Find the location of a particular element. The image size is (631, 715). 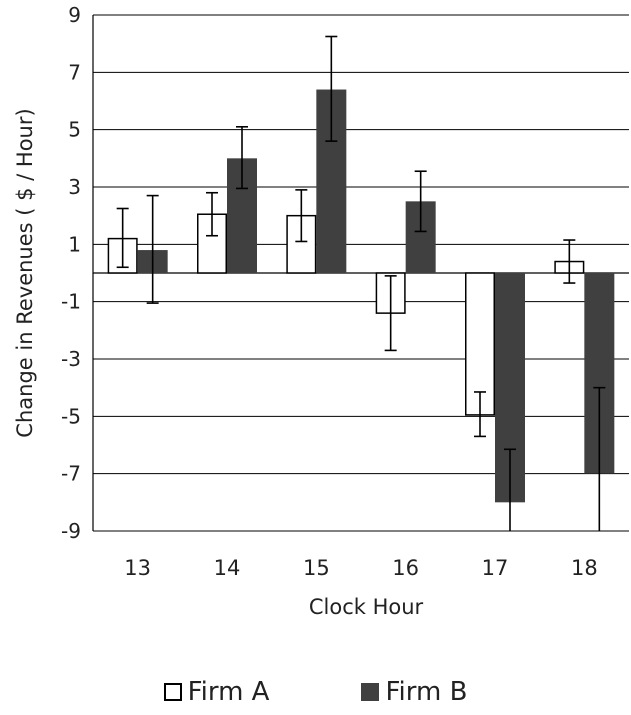

y-tick-label: 7 is located at coordinates (74, 72).